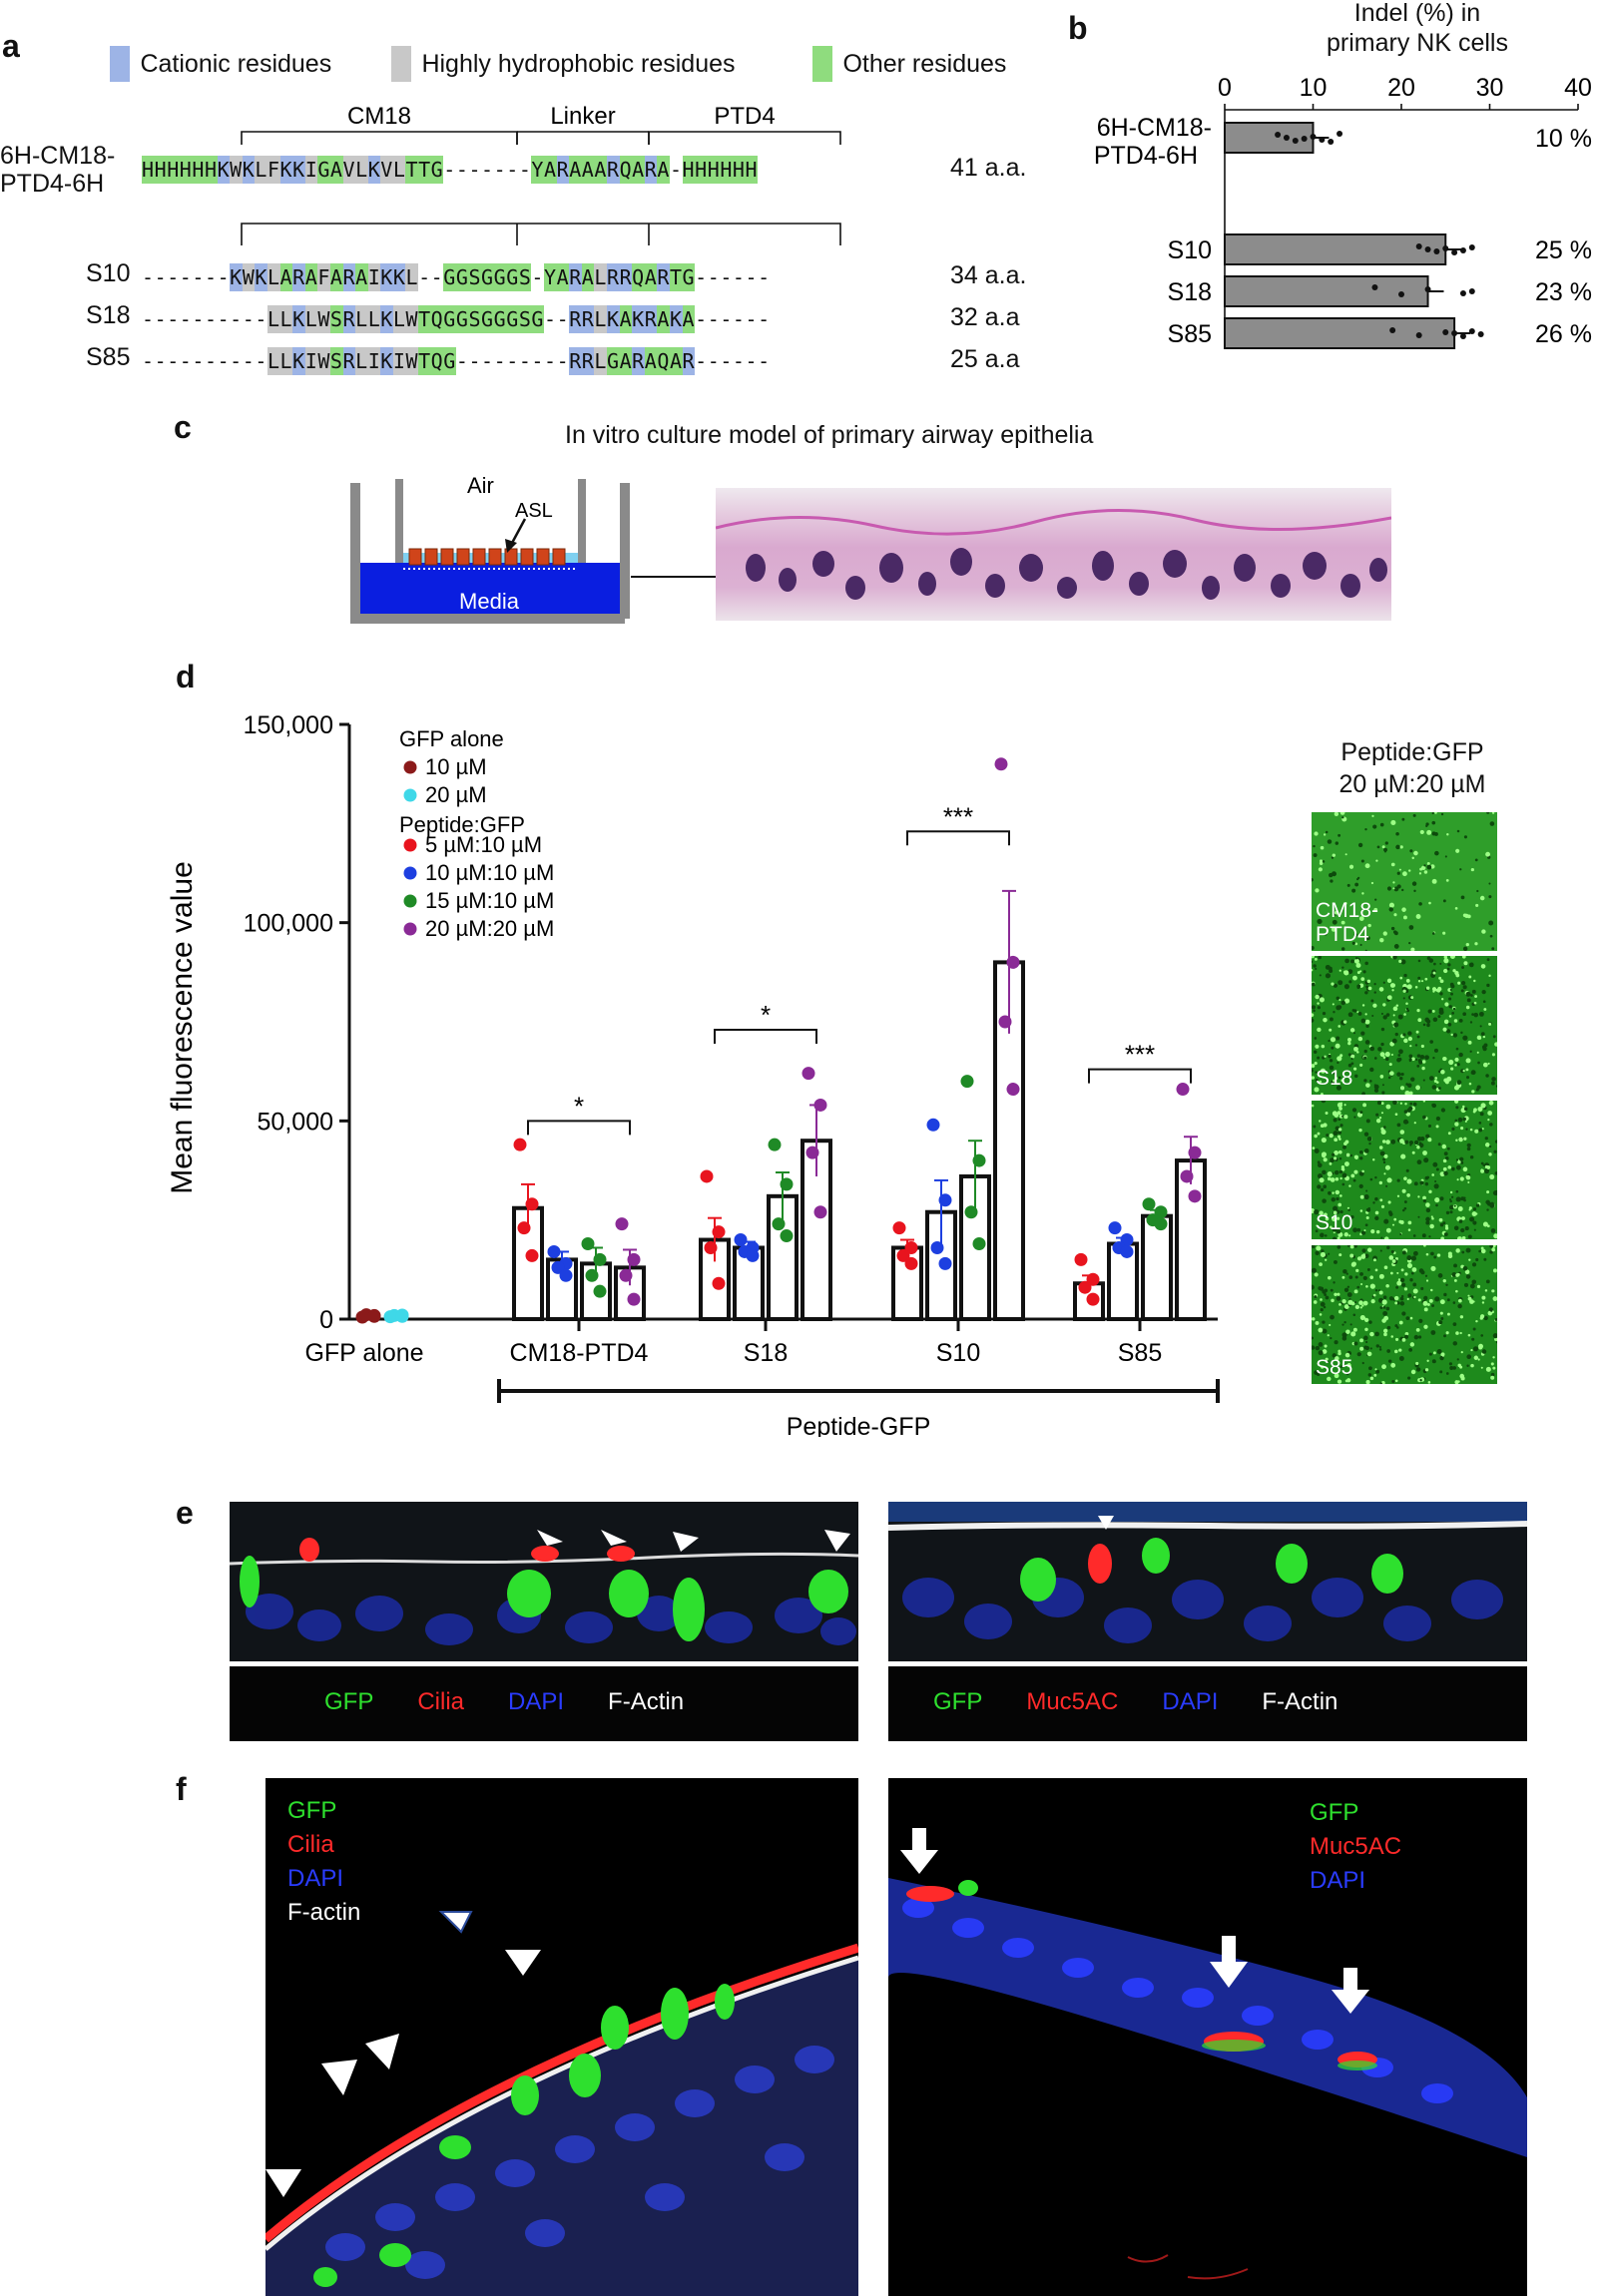 The width and height of the screenshot is (1602, 2296). I want to click on gfp-tile-label-line1: S10, so click(1334, 1222).